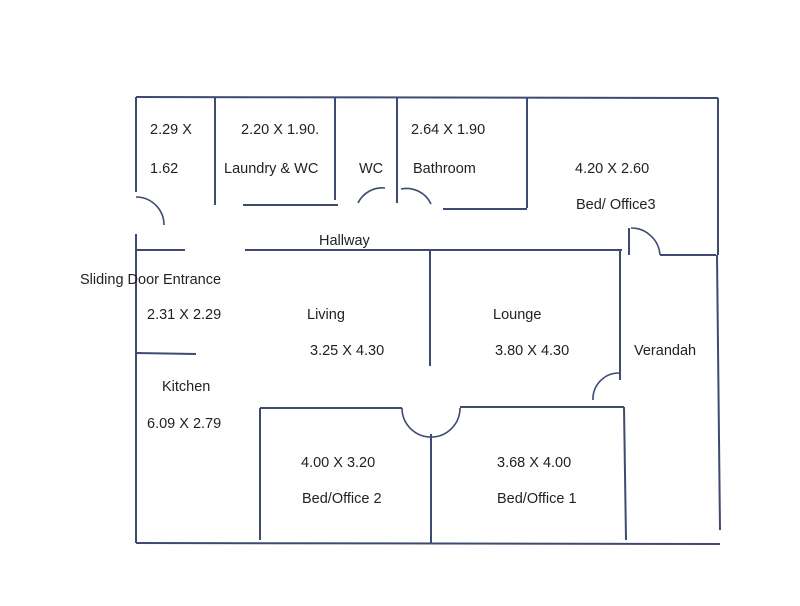  I want to click on door-arc-bedrooms, so click(431, 422).